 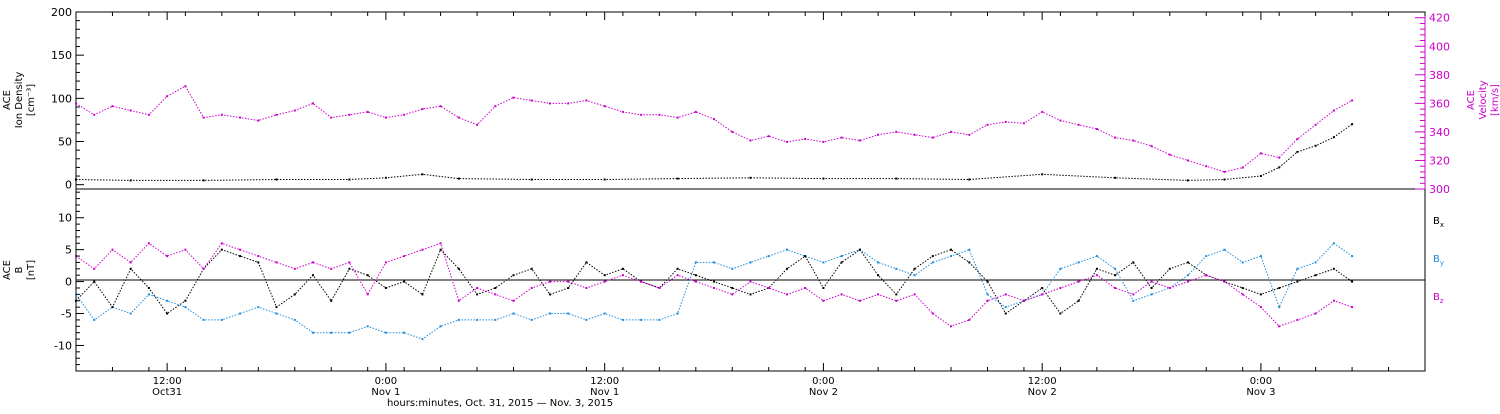 I want to click on velocity-axis-label: ACE Velocity [km/s], so click(x=1483, y=99).